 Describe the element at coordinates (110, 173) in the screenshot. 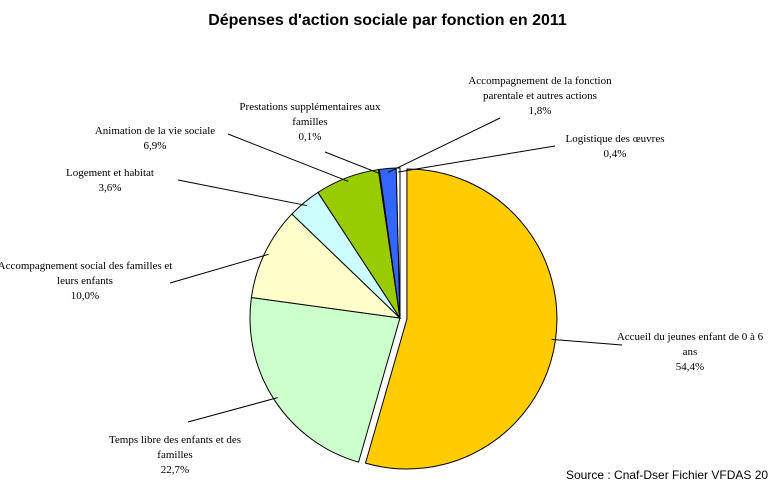

I see `category-label: Logement et habitat` at that location.